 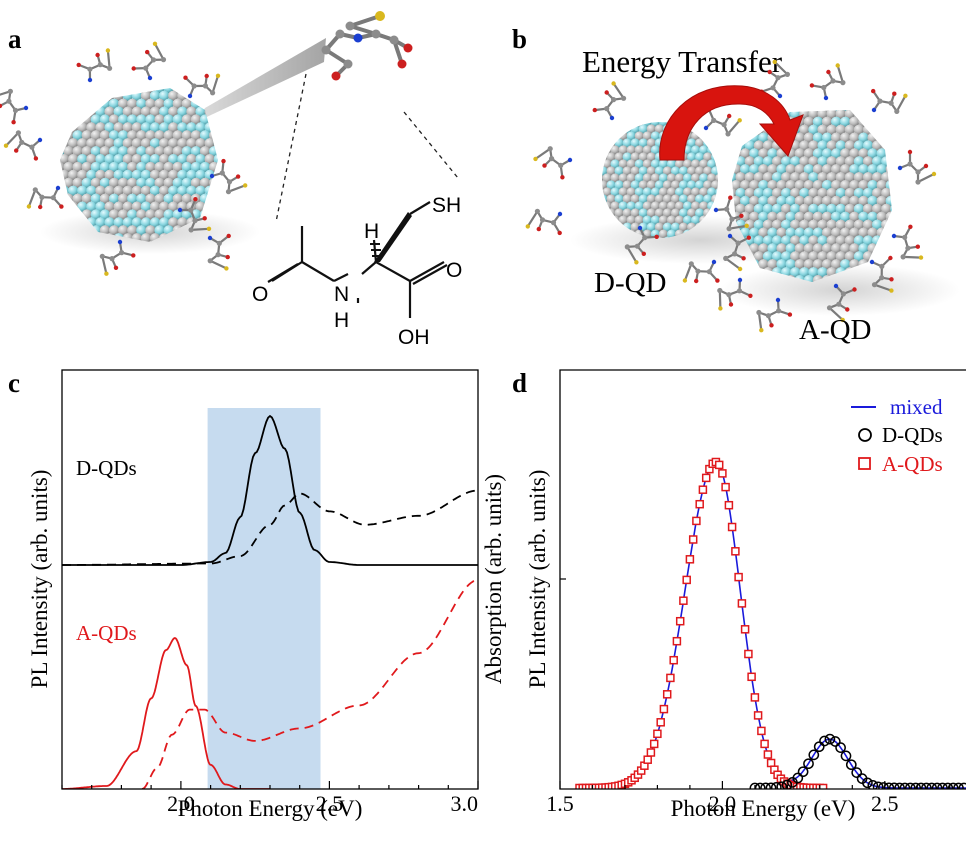 I want to click on model-atom, so click(x=380, y=16).